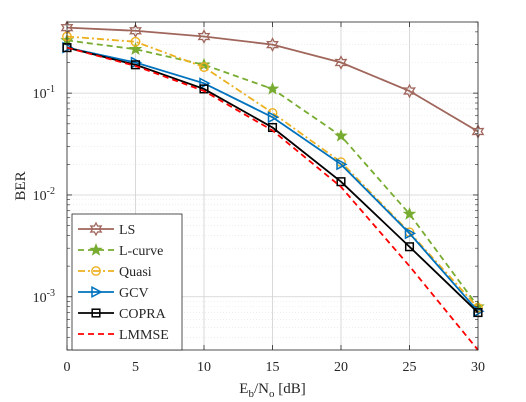 This screenshot has height=402, width=526. What do you see at coordinates (410, 367) in the screenshot?
I see `x-tick-label: 25` at bounding box center [410, 367].